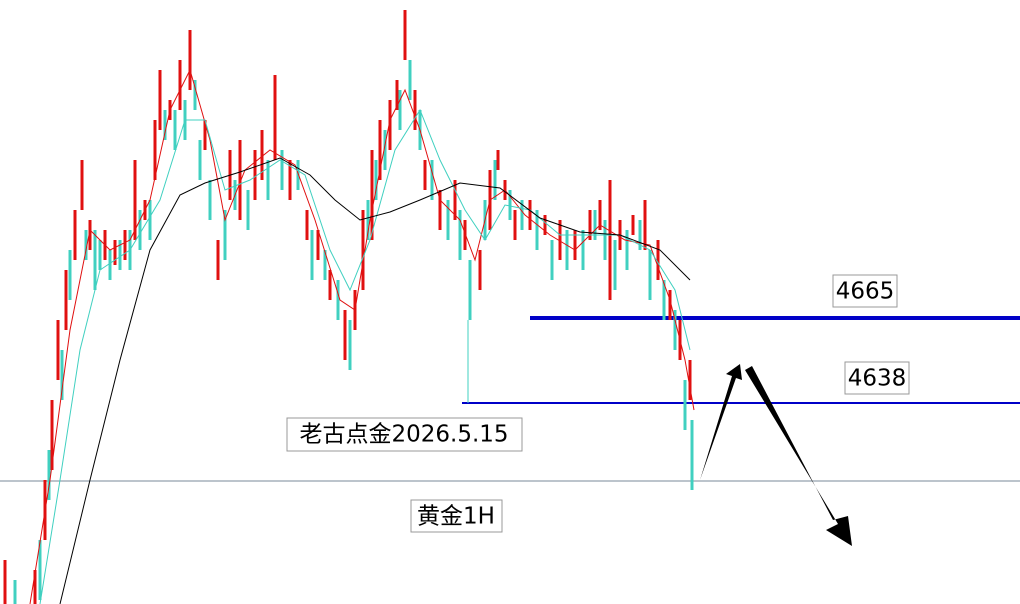  I want to click on author-label: 老古点金2026.5.15, so click(403, 435).